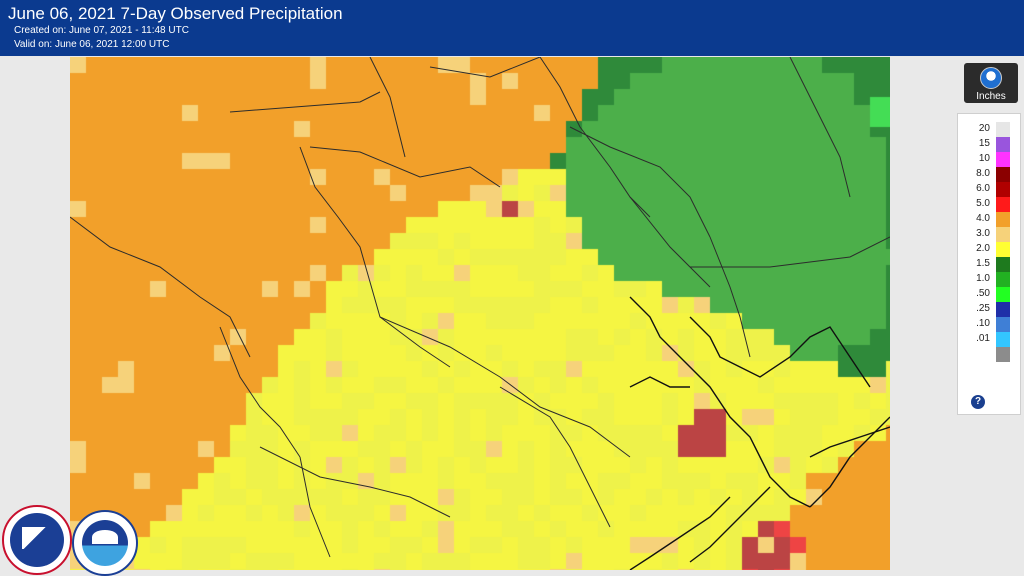  I want to click on nws-logo-bolt, so click(37, 538).